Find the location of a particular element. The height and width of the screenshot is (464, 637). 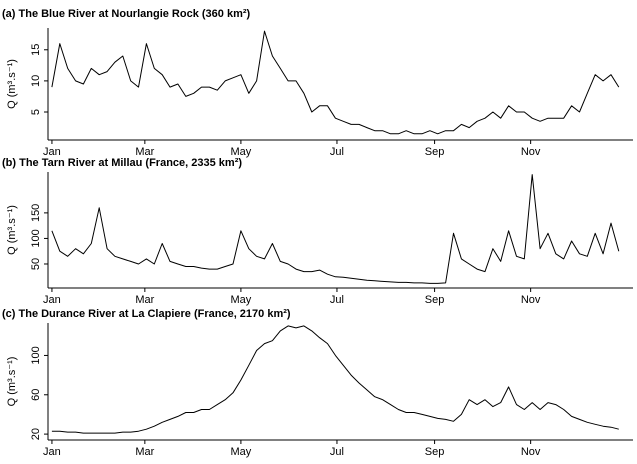

y-tick-label: 150 is located at coordinates (36, 213).